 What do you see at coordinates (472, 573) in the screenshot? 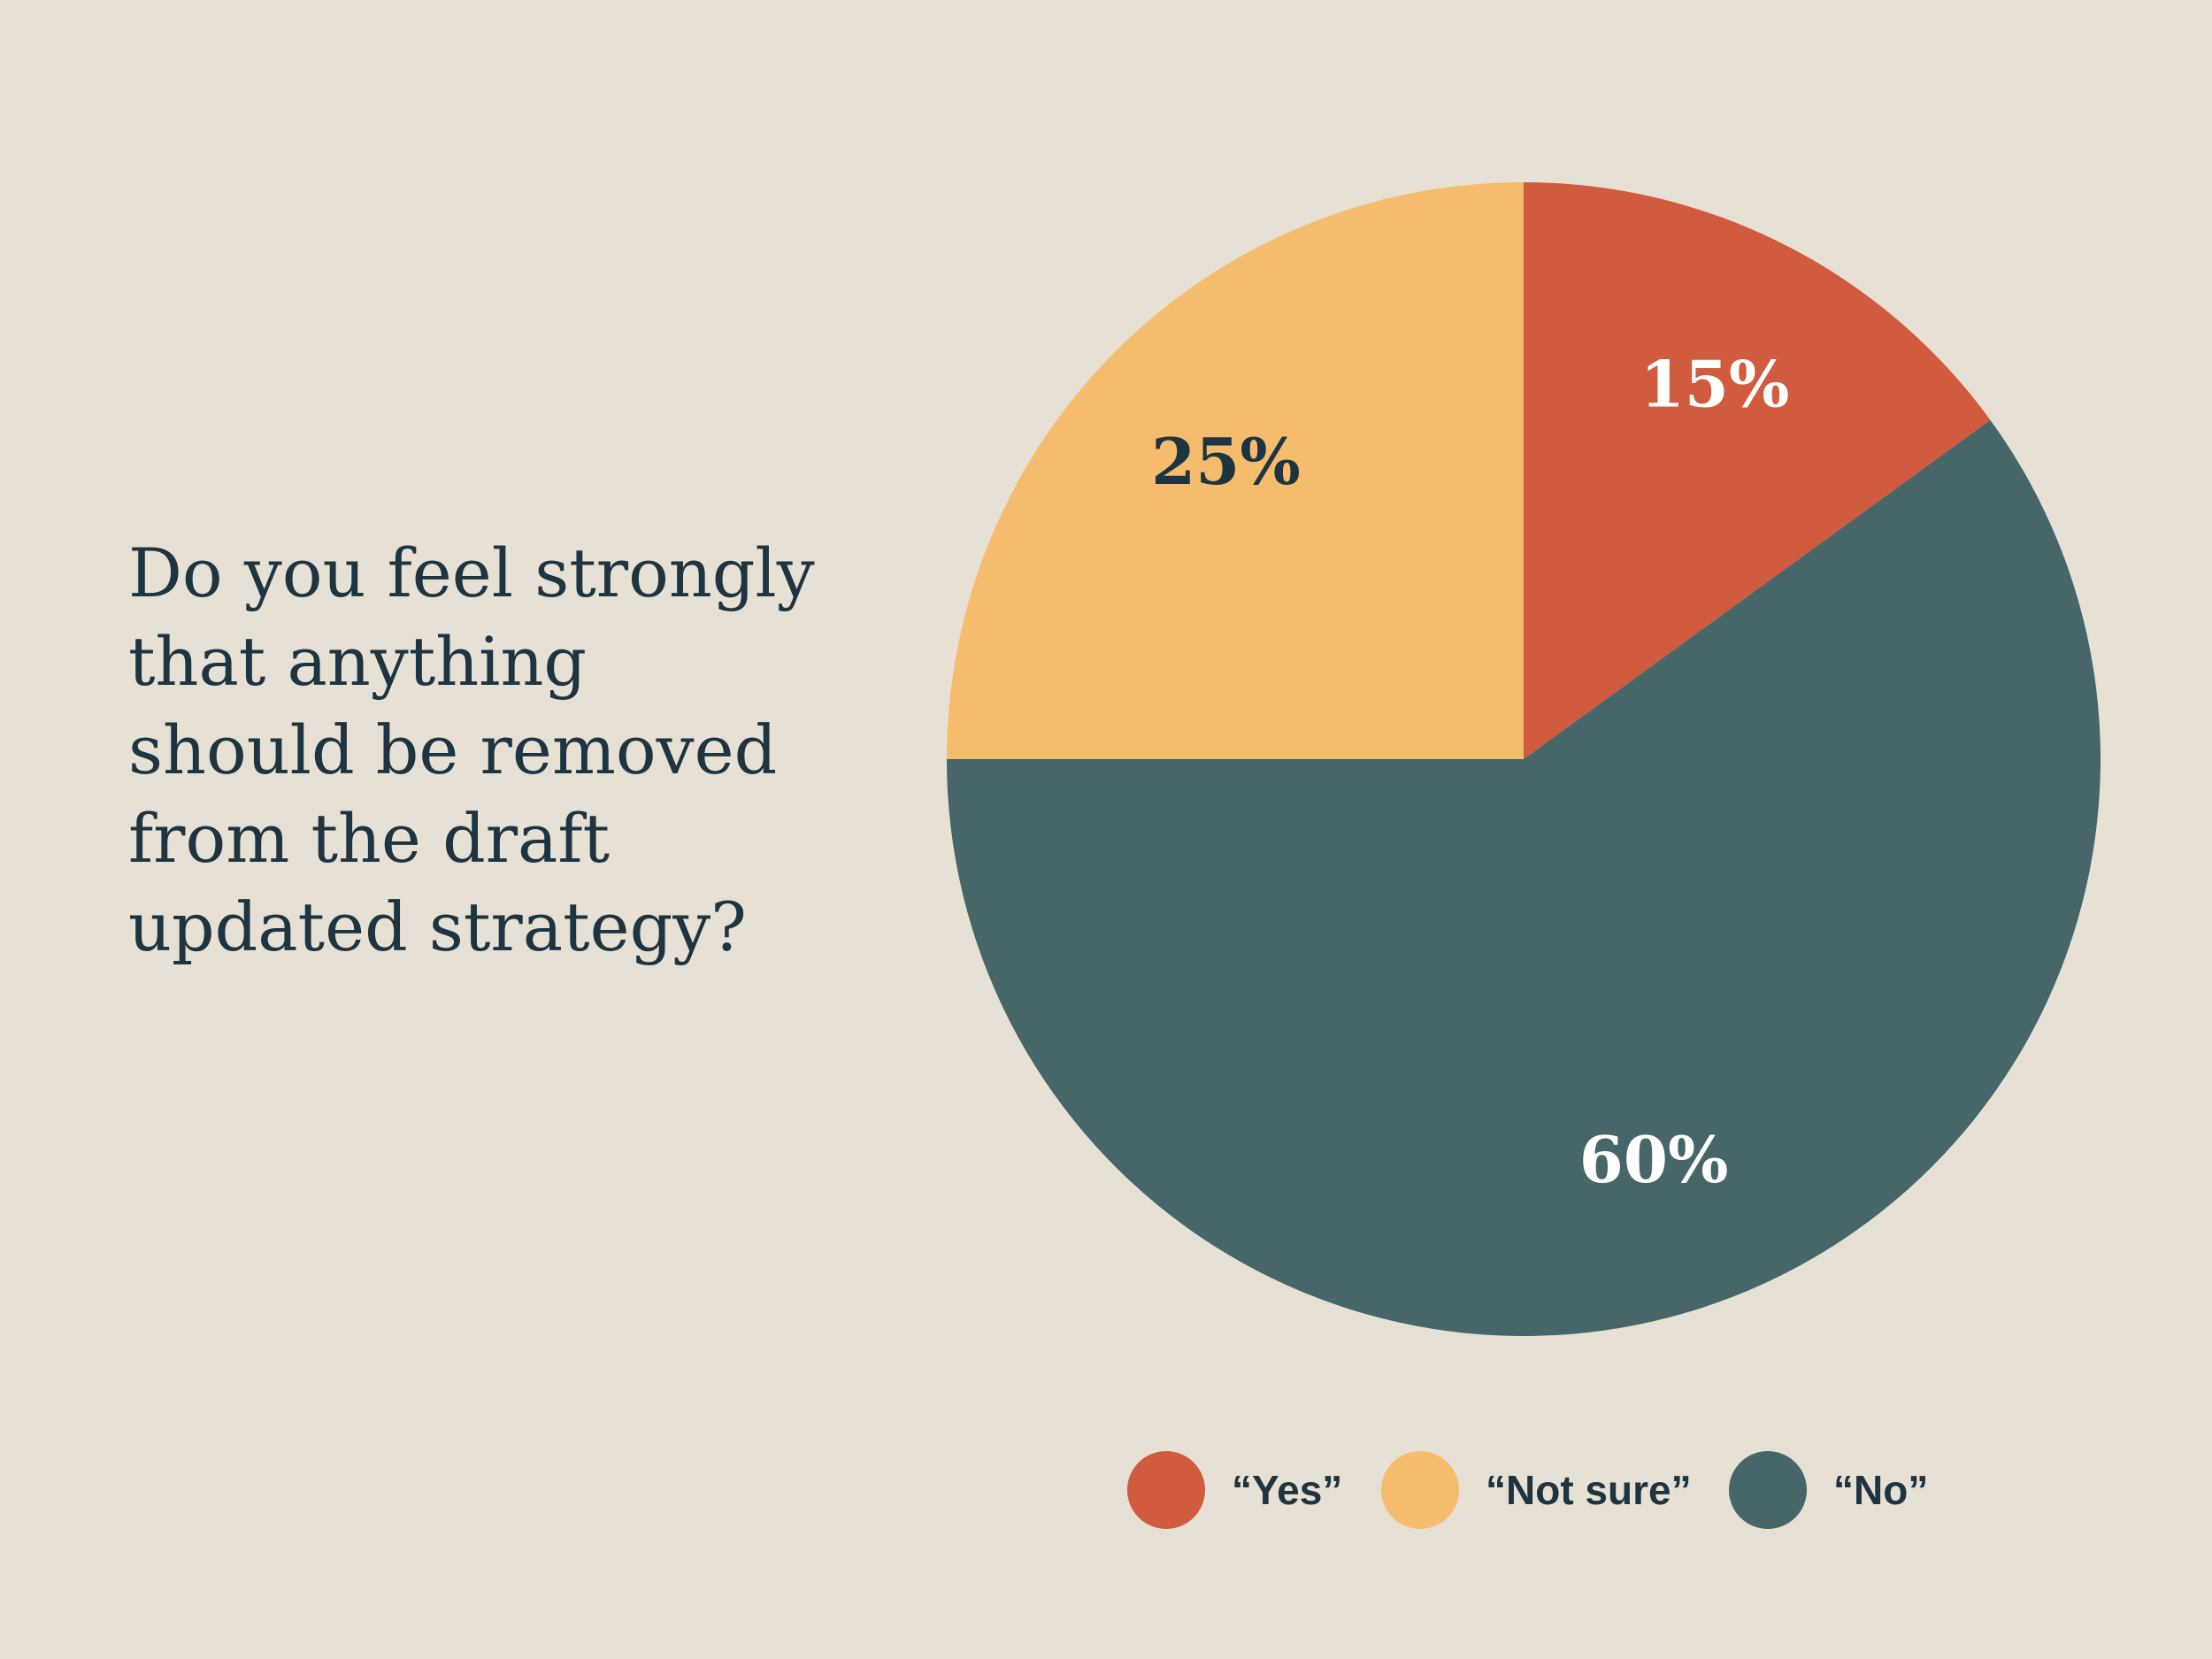
I see `title-line-1: Do you feel strongly` at bounding box center [472, 573].